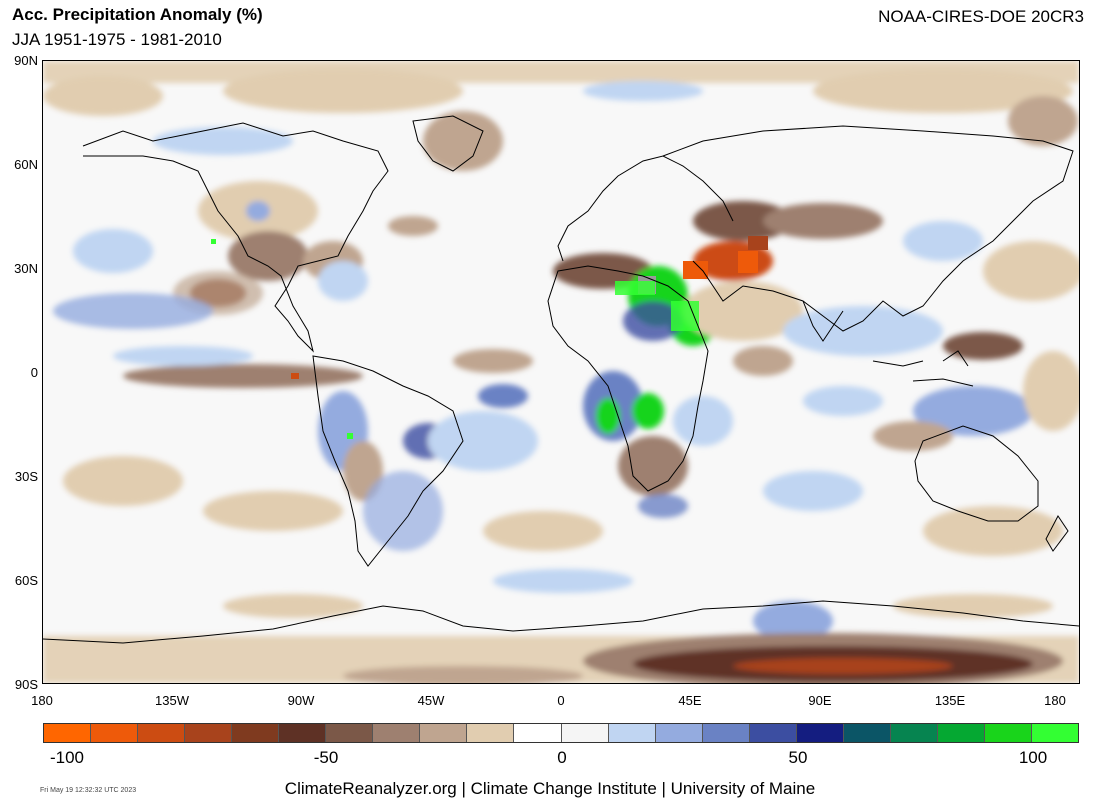 The image size is (1100, 806). What do you see at coordinates (88, 790) in the screenshot?
I see `timestamp: Fri May 19 12:32:32 UTC 2023` at bounding box center [88, 790].